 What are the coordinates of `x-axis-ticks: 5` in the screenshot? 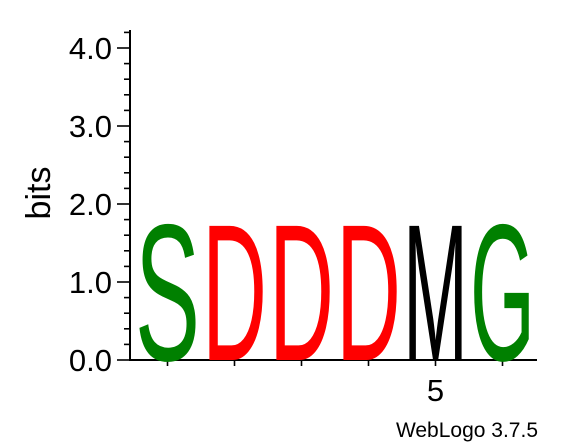 It's located at (335, 384).